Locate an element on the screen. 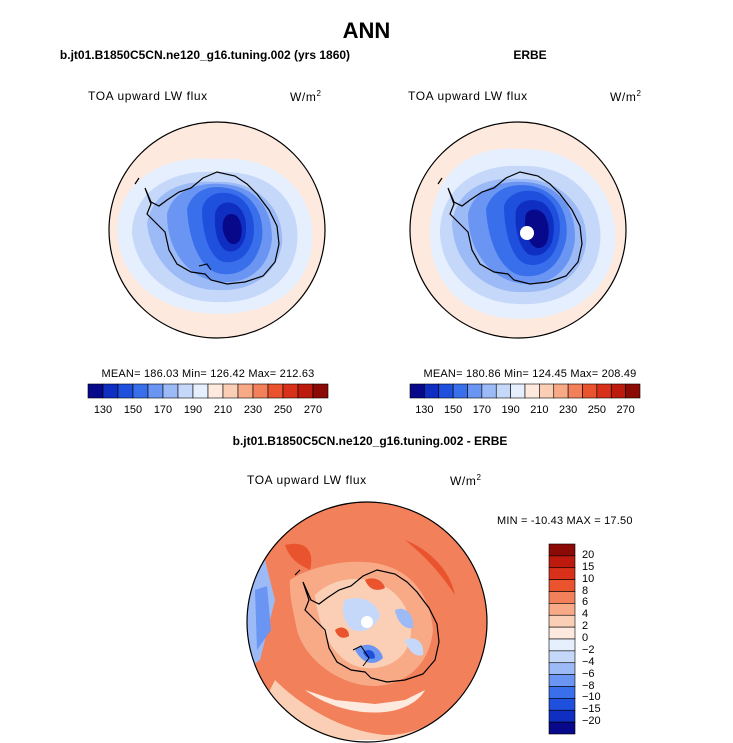 Image resolution: width=733 pixels, height=743 pixels. page-title: ANN is located at coordinates (366, 30).